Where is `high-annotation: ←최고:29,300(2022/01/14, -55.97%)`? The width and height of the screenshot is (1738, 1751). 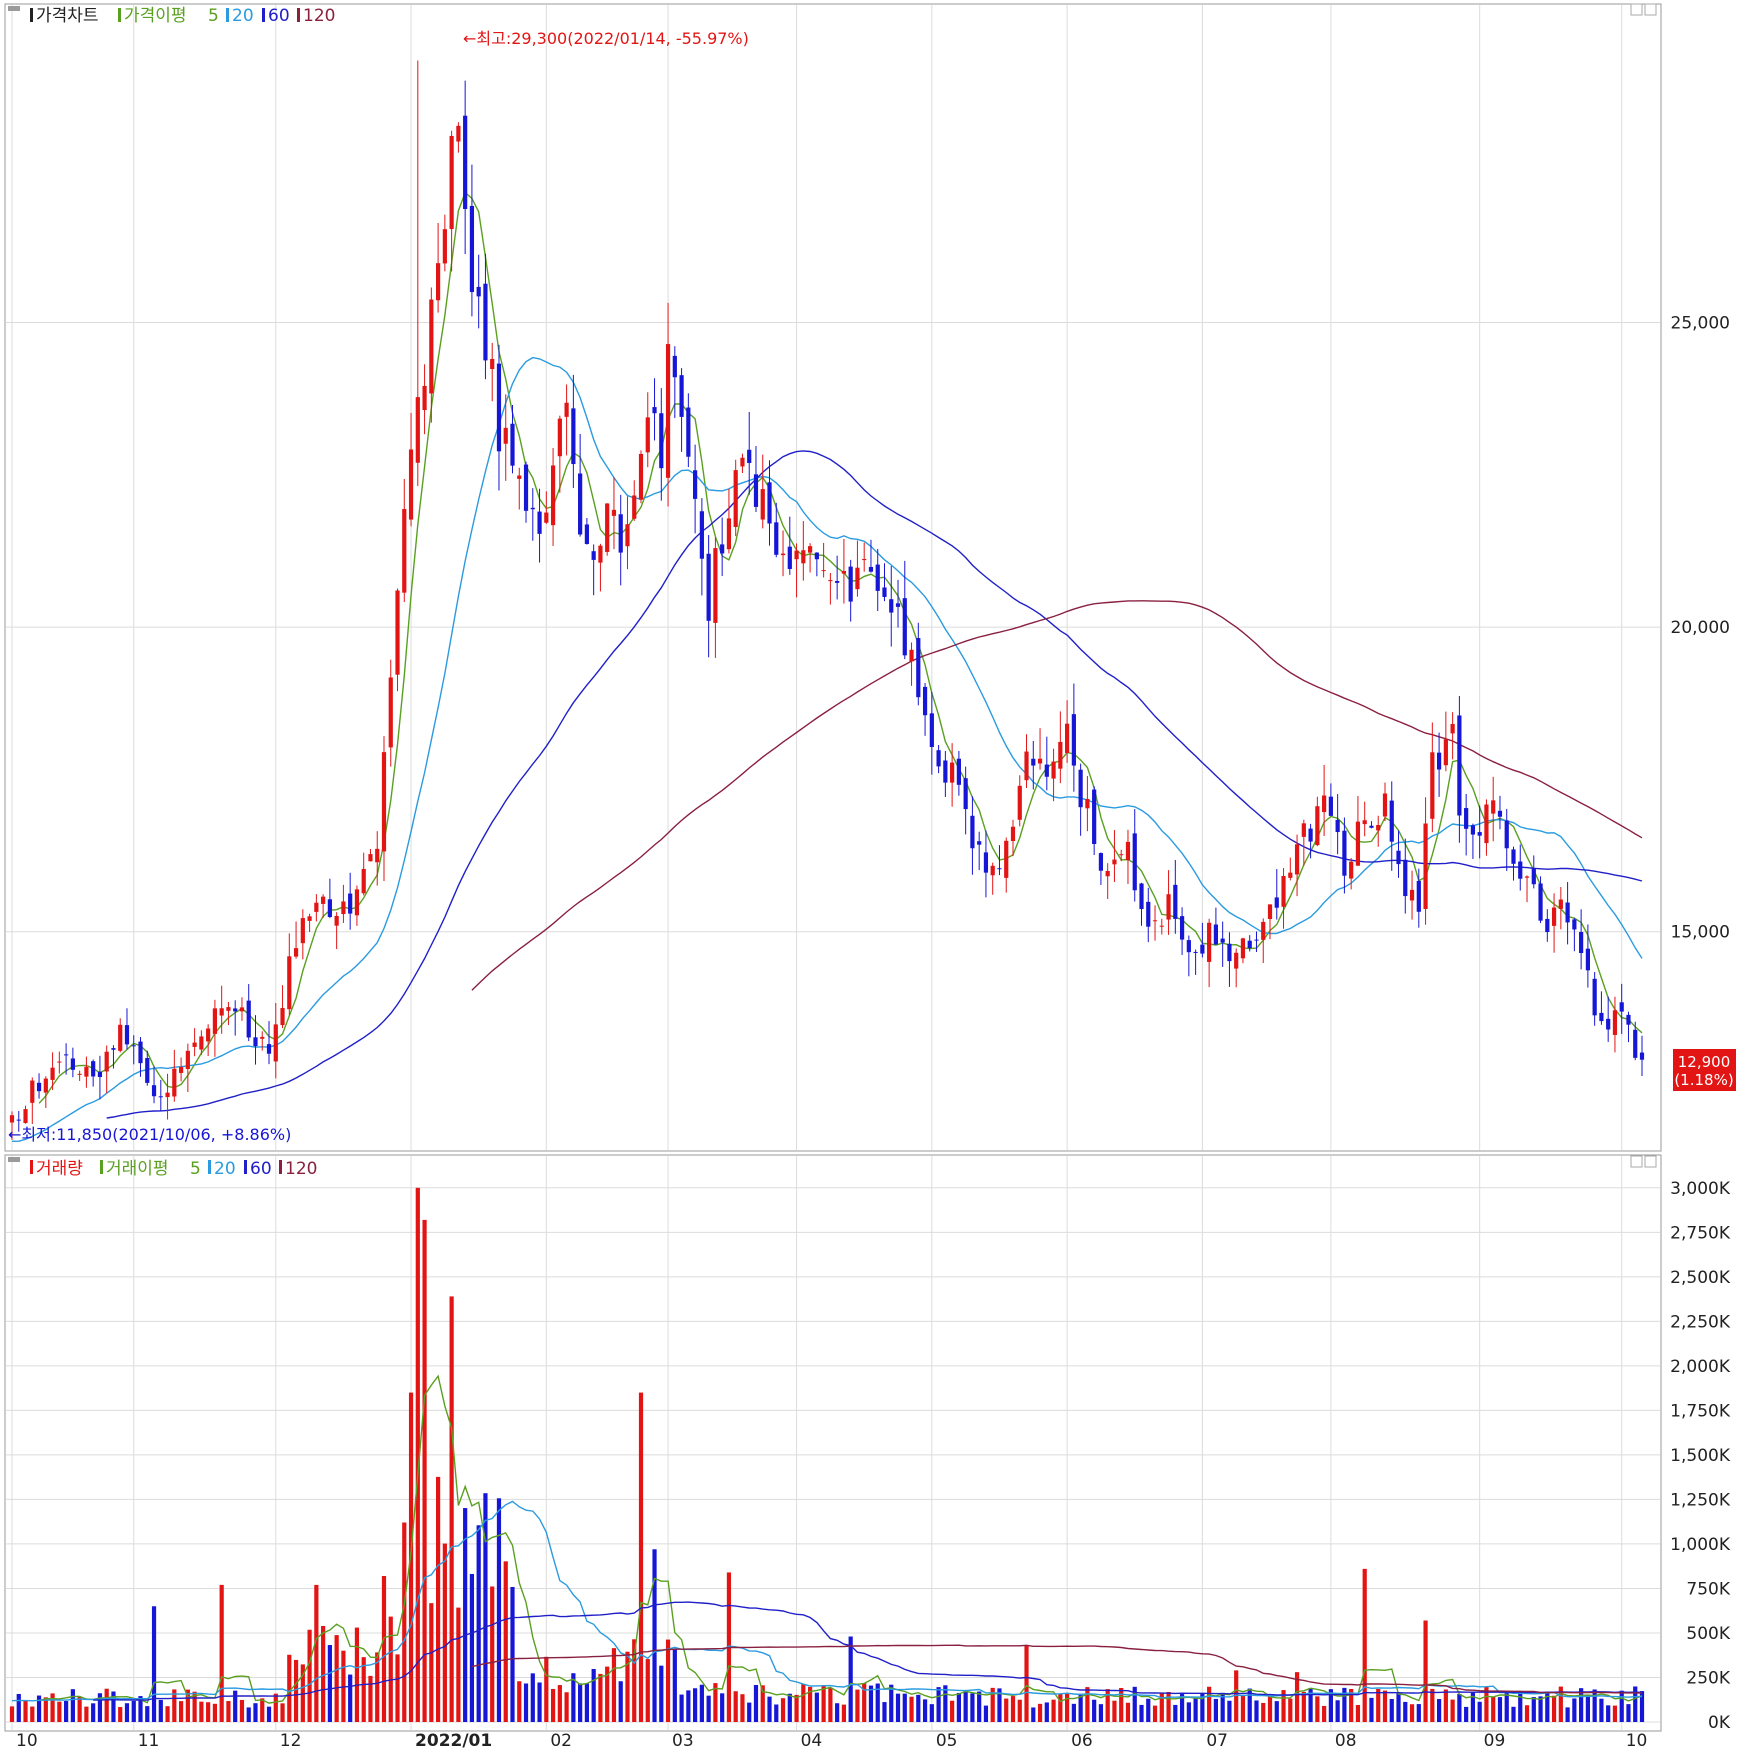 high-annotation: ←최고:29,300(2022/01/14, -55.97%) is located at coordinates (606, 38).